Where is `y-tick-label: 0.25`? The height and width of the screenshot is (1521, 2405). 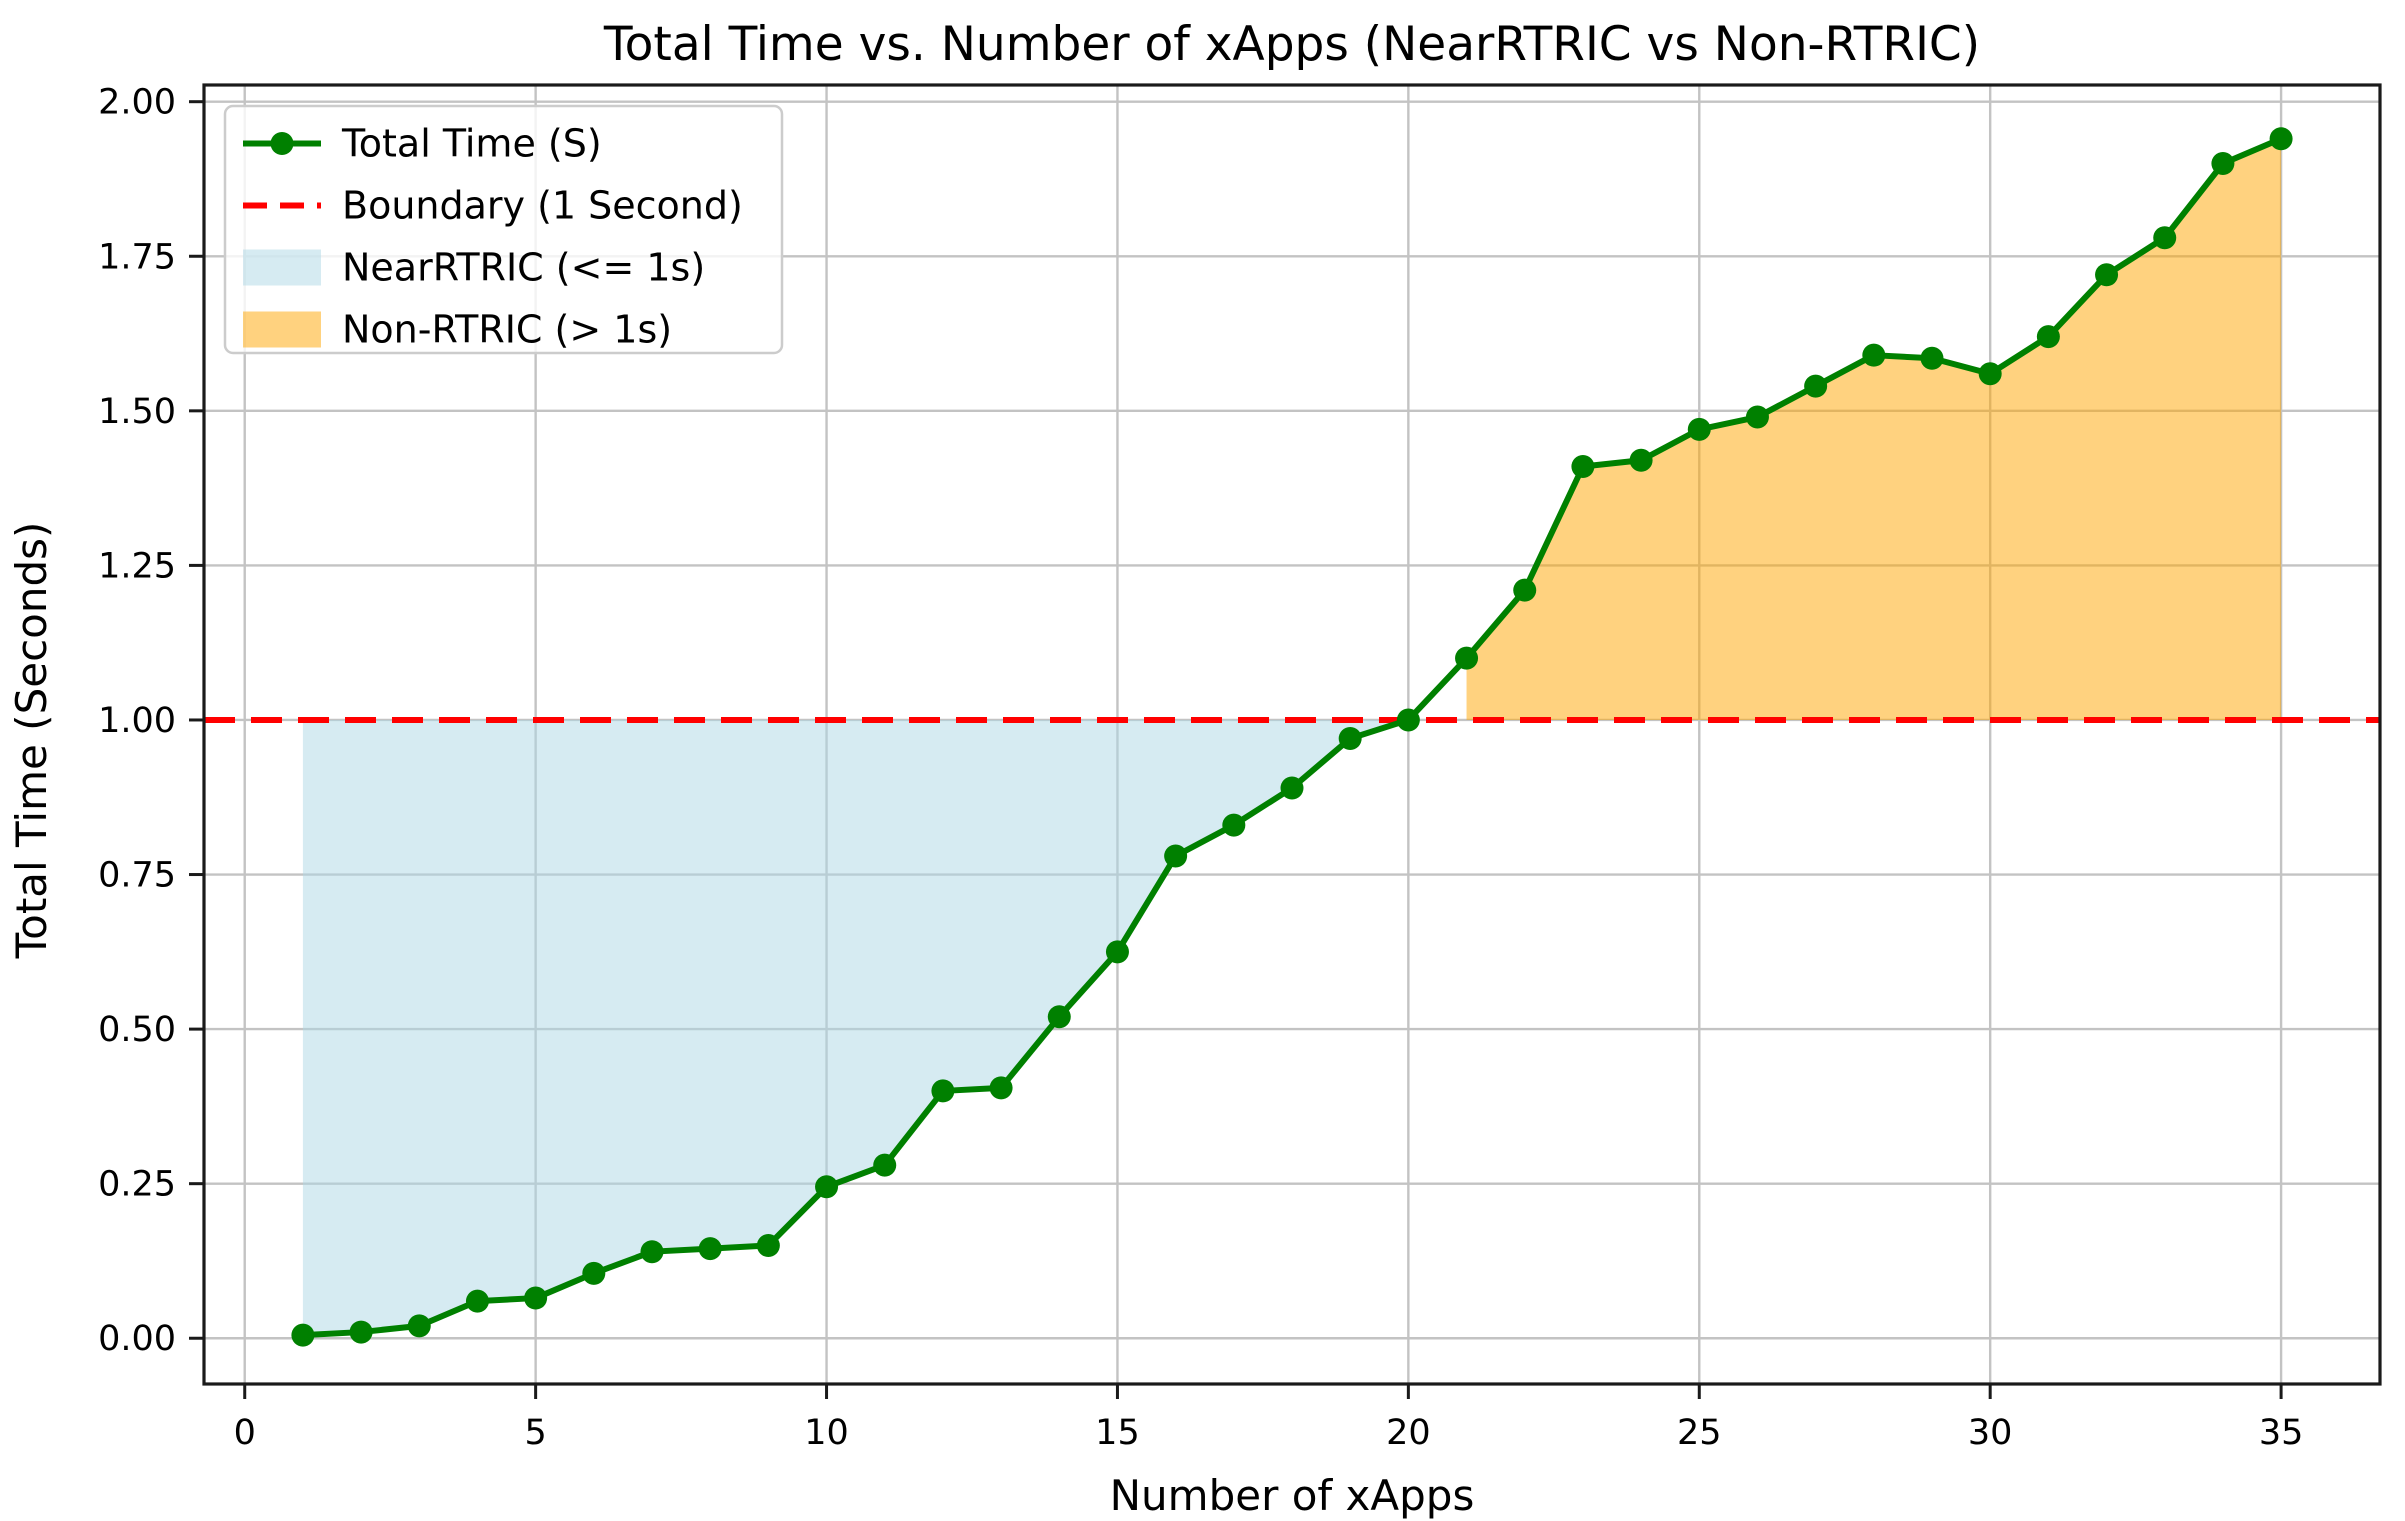
y-tick-label: 0.25 is located at coordinates (137, 1185).